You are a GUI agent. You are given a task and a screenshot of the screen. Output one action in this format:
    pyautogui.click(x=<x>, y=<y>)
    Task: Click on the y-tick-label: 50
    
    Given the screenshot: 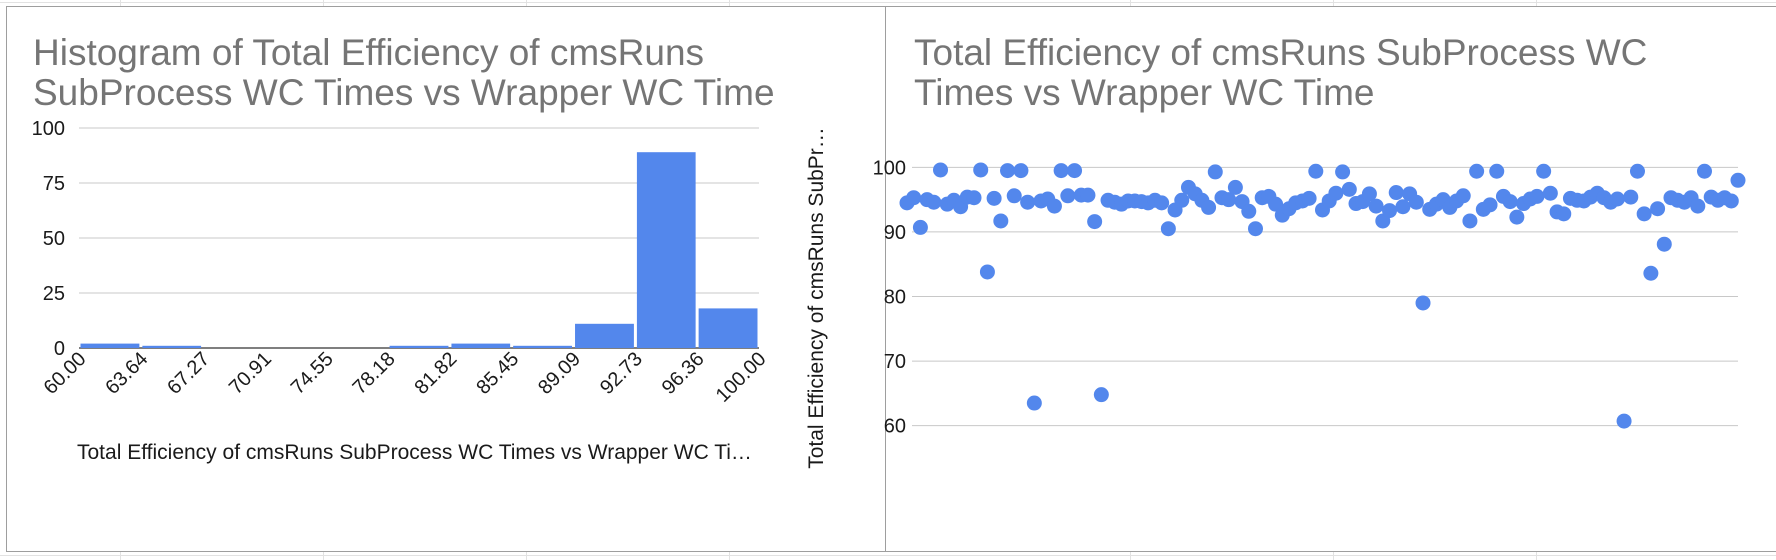 What is the action you would take?
    pyautogui.click(x=54, y=239)
    